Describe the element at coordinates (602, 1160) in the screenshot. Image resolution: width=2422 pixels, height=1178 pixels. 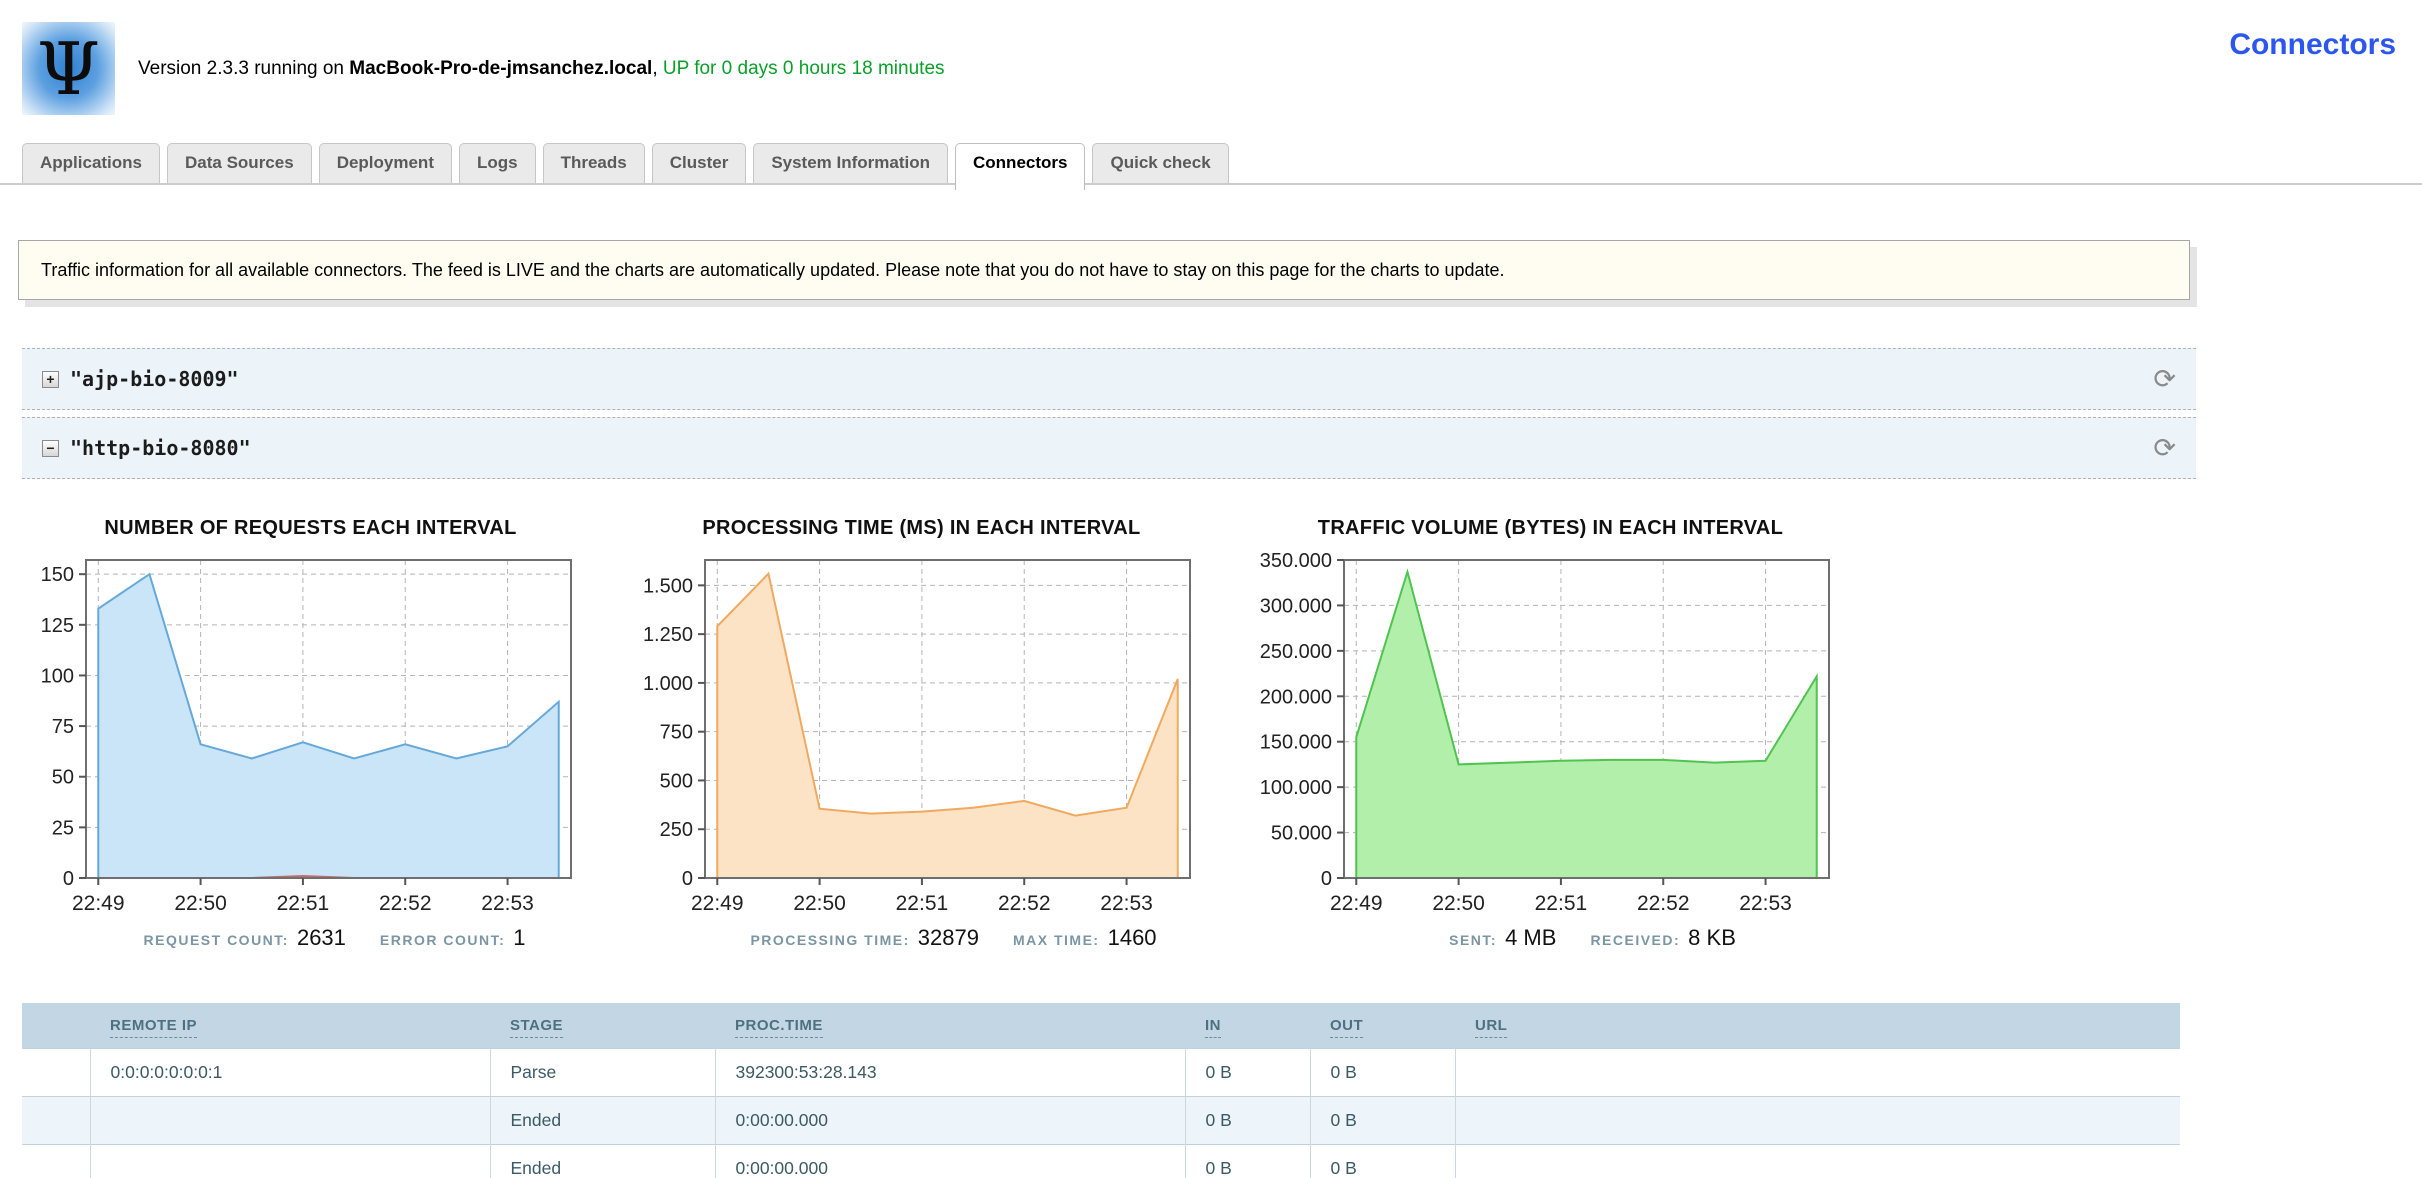
I see `cell-stage: Ended` at that location.